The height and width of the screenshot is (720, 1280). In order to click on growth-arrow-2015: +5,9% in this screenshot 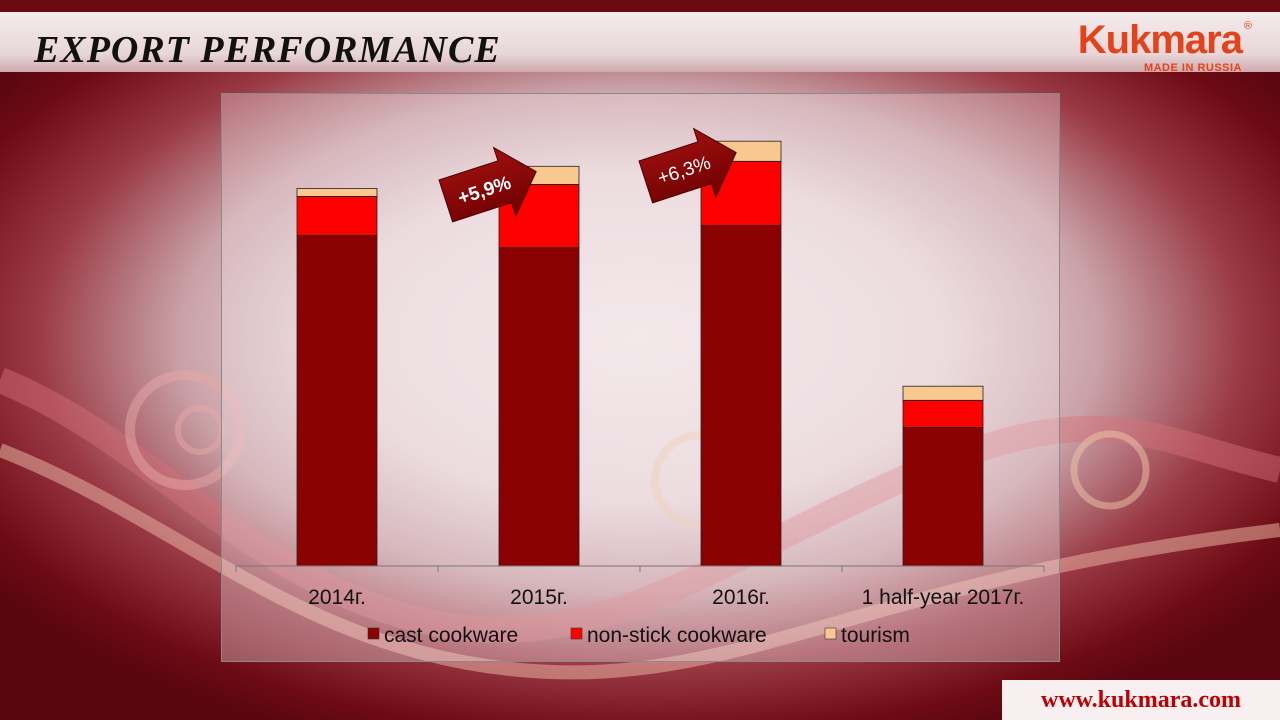, I will do `click(487, 184)`.